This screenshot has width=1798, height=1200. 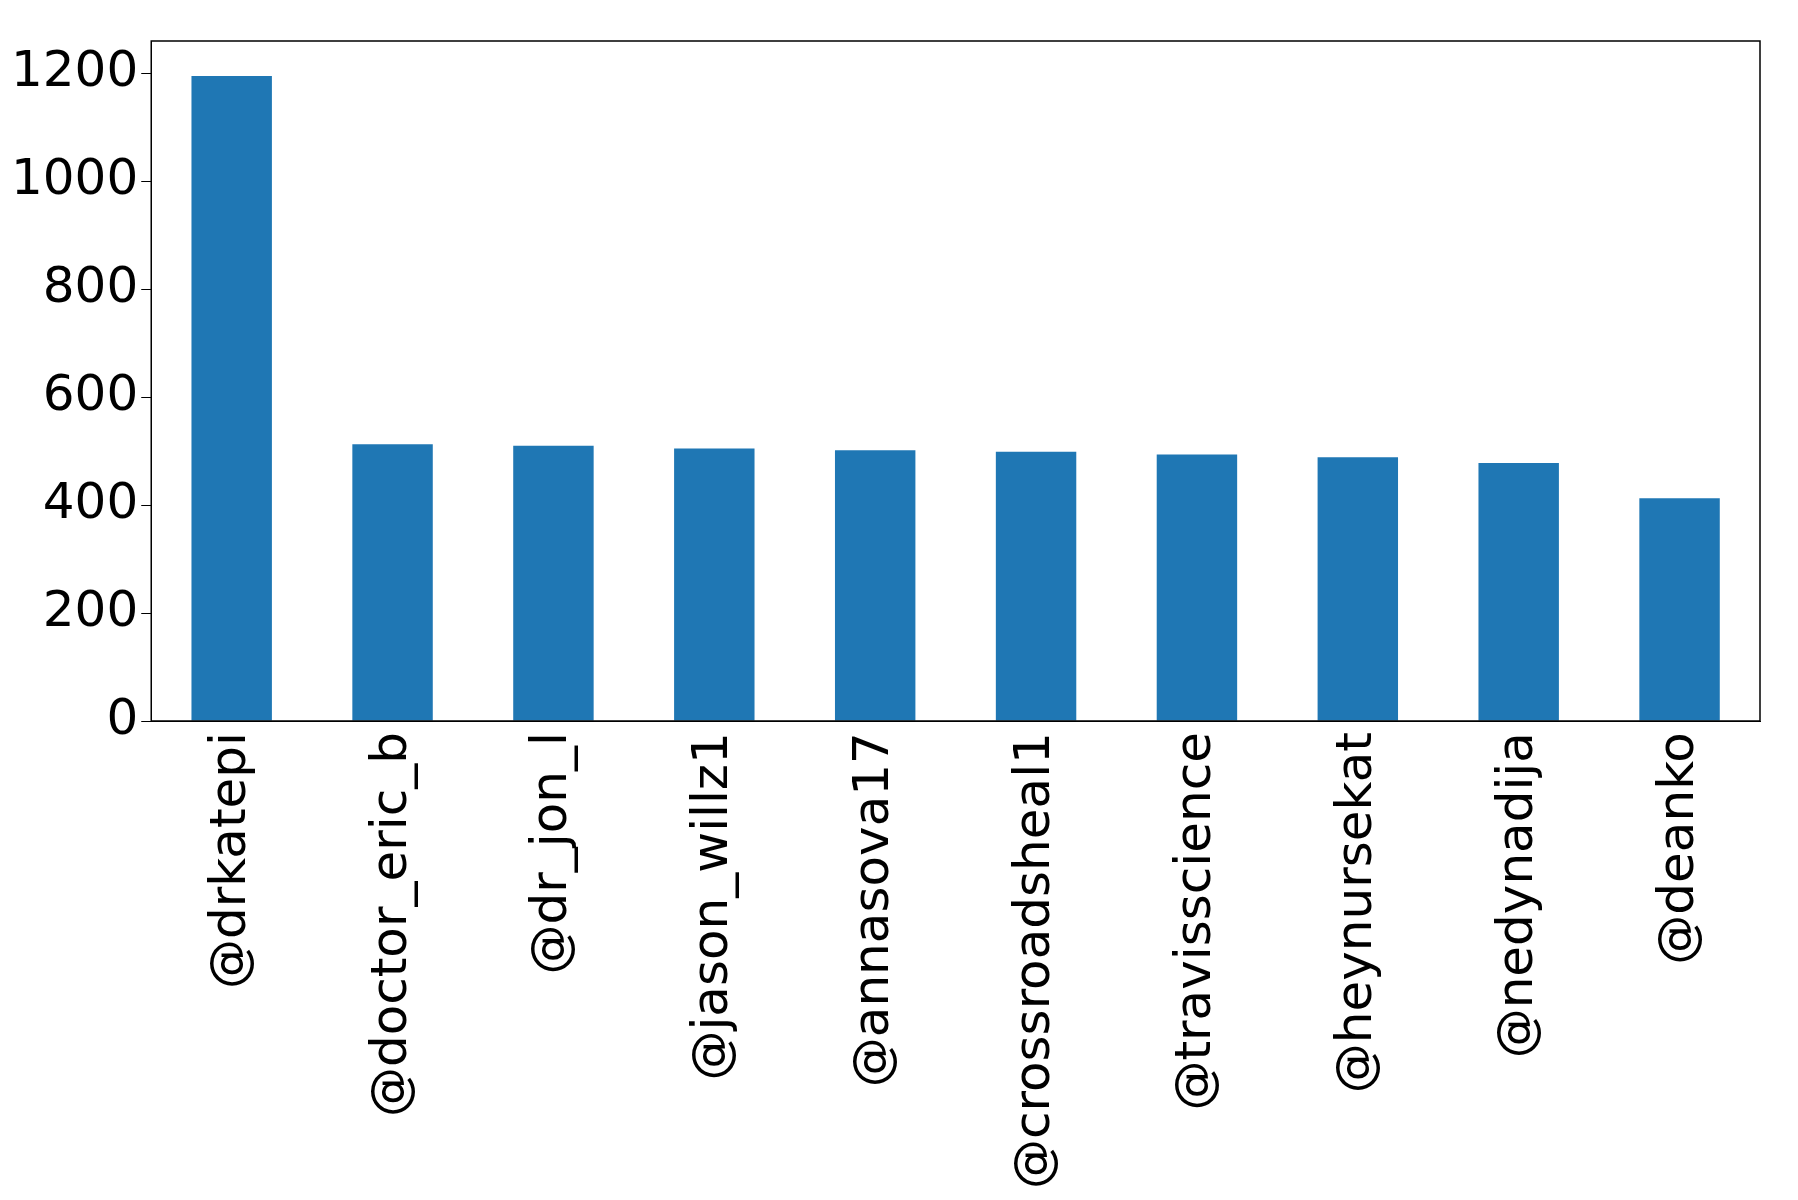 I want to click on y-tick-label: 400, so click(x=90, y=501).